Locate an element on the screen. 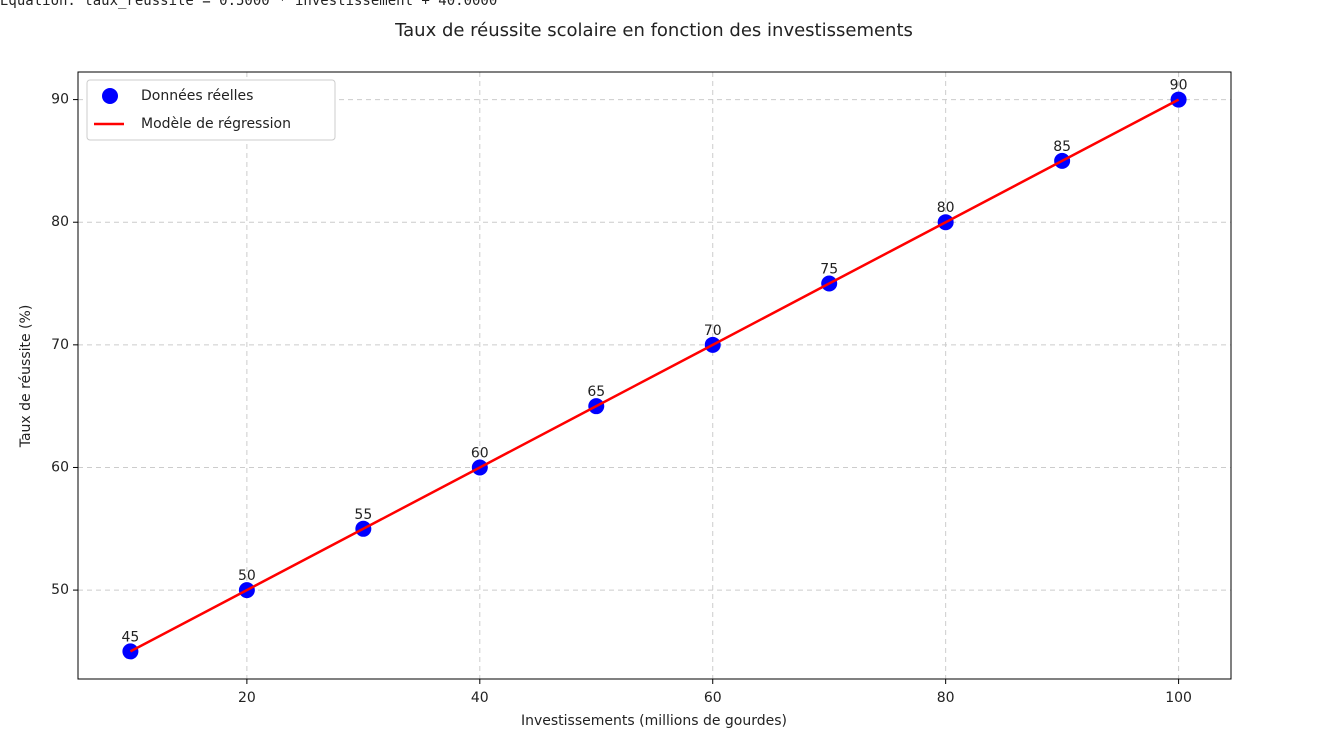 The height and width of the screenshot is (756, 1318). x-tick-label: 100 is located at coordinates (1178, 698).